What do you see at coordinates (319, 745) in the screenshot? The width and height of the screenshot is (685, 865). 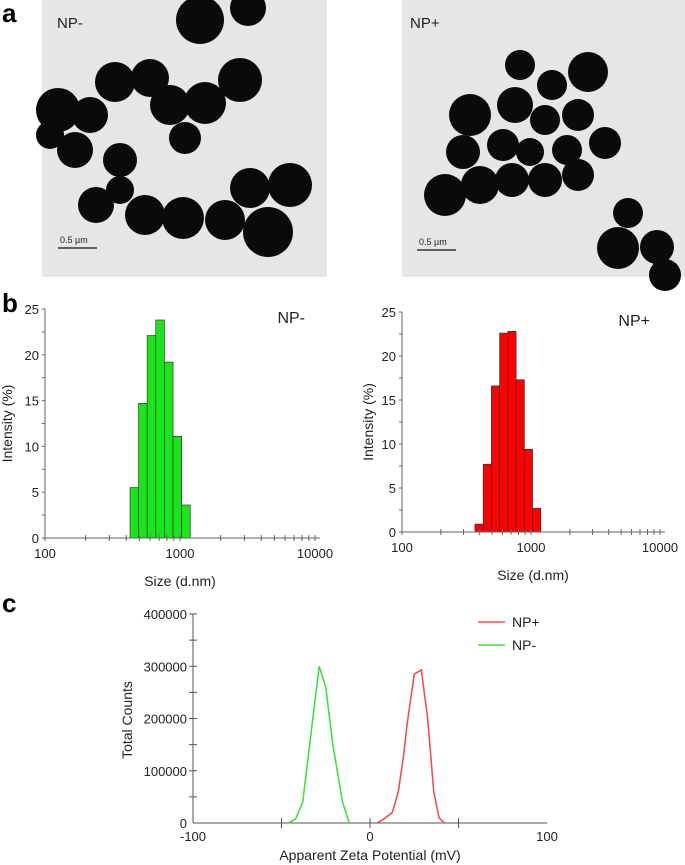 I see `series-line-np-minus` at bounding box center [319, 745].